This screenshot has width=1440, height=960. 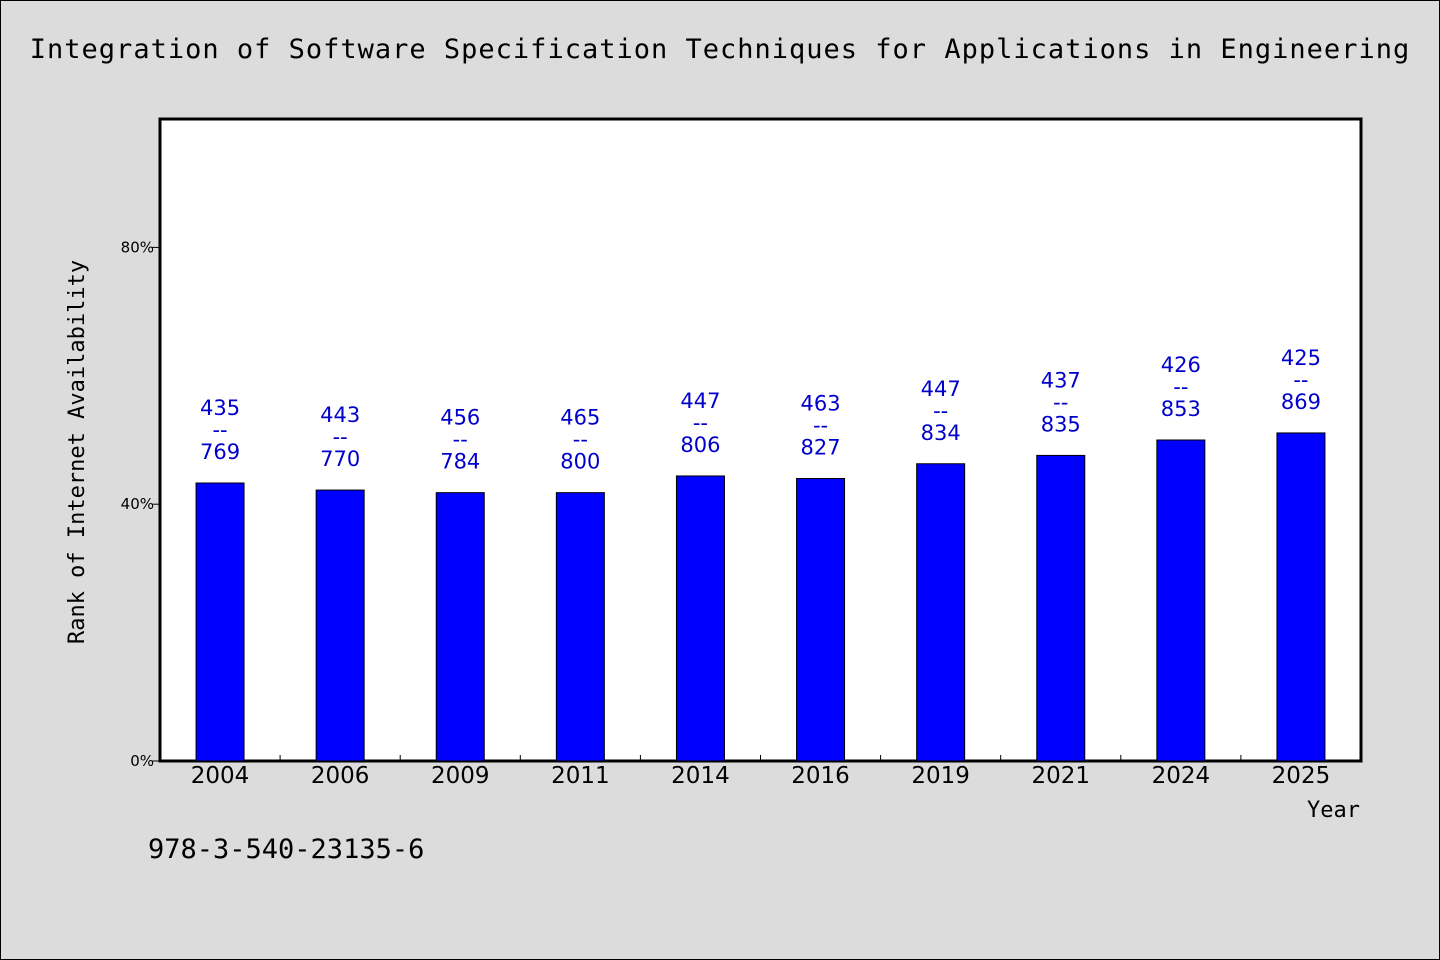 I want to click on bar-label-top: 437, so click(x=1061, y=380).